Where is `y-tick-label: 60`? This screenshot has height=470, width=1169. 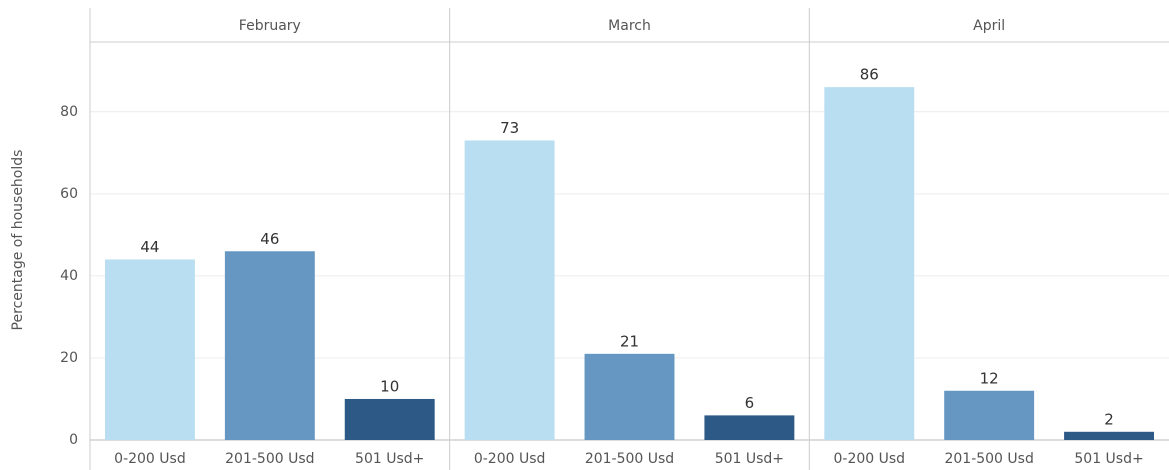 y-tick-label: 60 is located at coordinates (69, 194).